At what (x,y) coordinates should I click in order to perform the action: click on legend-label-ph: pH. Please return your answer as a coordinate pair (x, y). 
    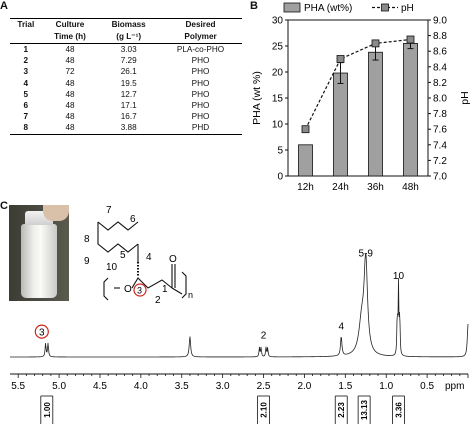
    Looking at the image, I should click on (407, 8).